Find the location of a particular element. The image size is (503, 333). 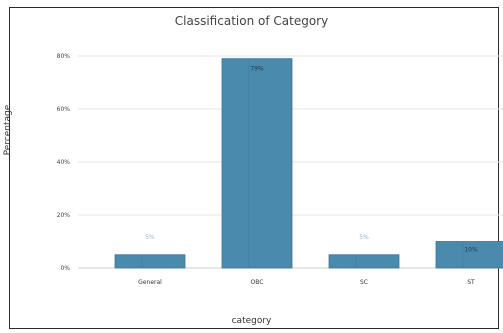

x-axis-title: category is located at coordinates (251, 321).